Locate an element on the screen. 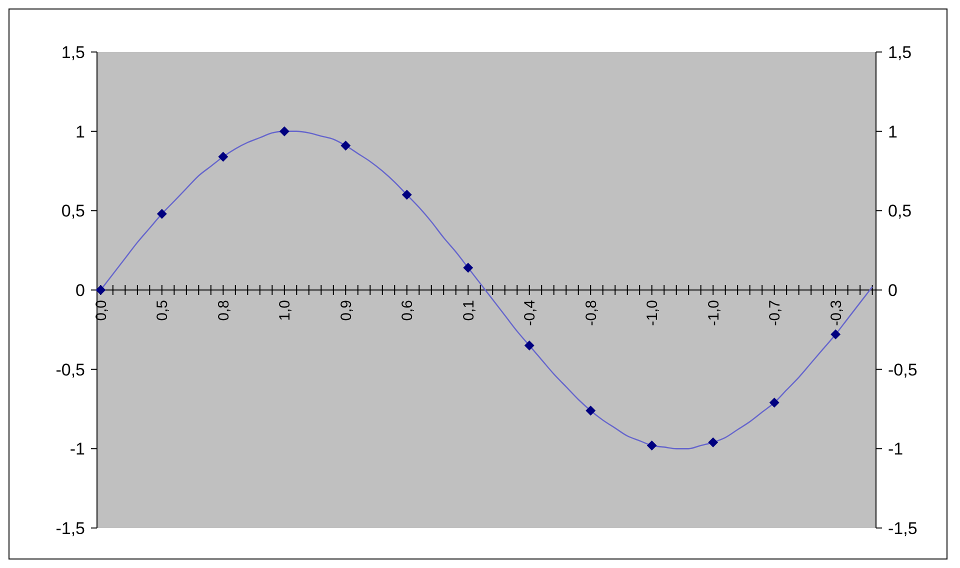 The width and height of the screenshot is (960, 568). y-tick-label: 1 is located at coordinates (80, 132).